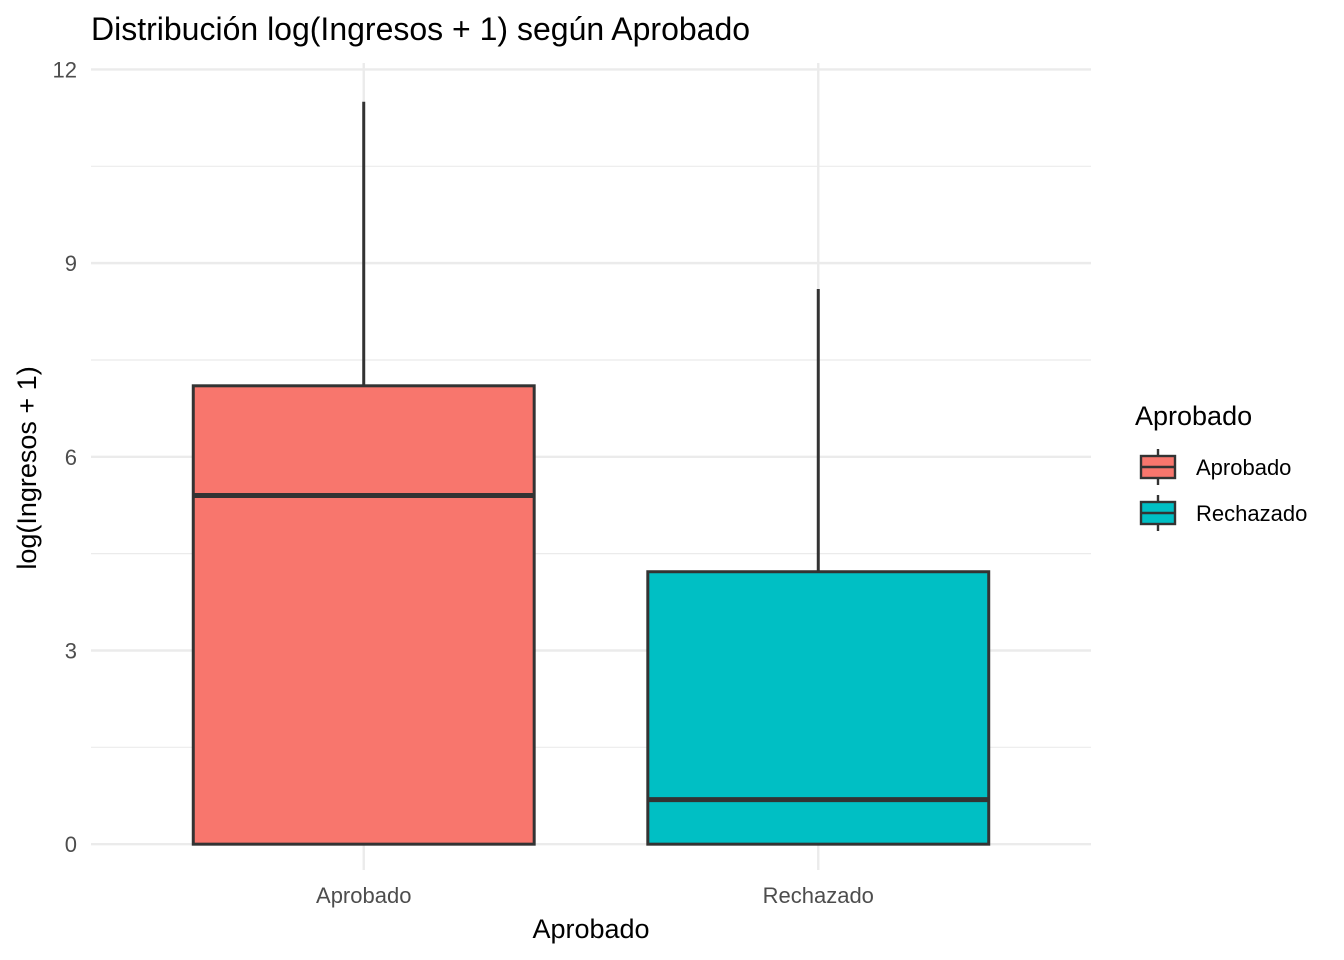 This screenshot has height=960, width=1344. What do you see at coordinates (71, 457) in the screenshot?
I see `y-tick-label: 6` at bounding box center [71, 457].